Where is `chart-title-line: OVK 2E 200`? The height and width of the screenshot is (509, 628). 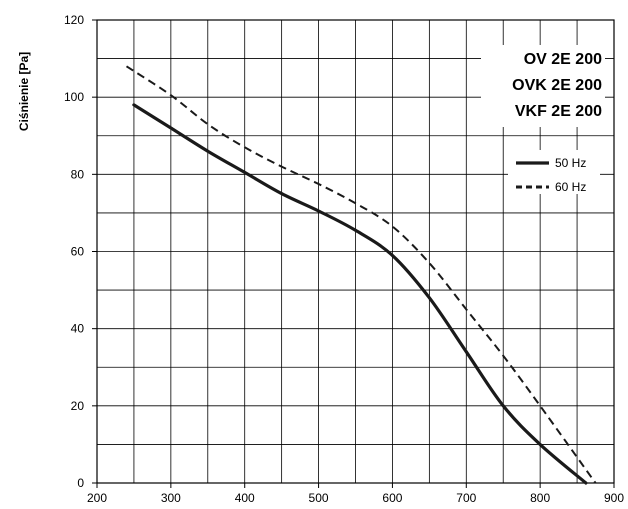
chart-title-line: OVK 2E 200 is located at coordinates (557, 85).